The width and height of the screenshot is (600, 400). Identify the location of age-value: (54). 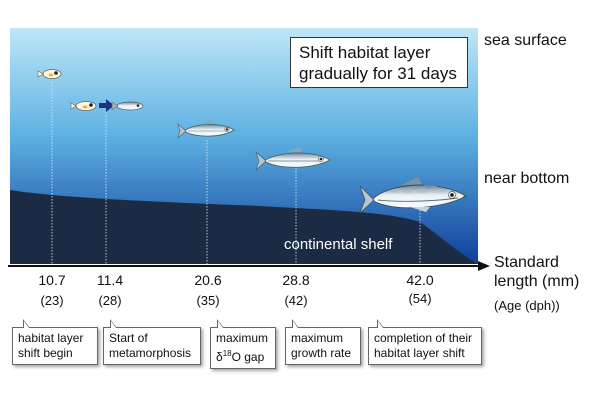
(420, 298).